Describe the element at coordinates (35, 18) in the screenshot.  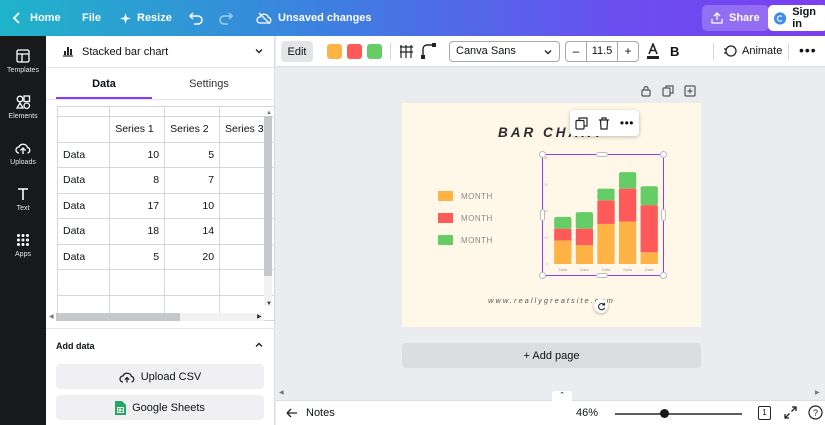
I see `home-button: Home` at that location.